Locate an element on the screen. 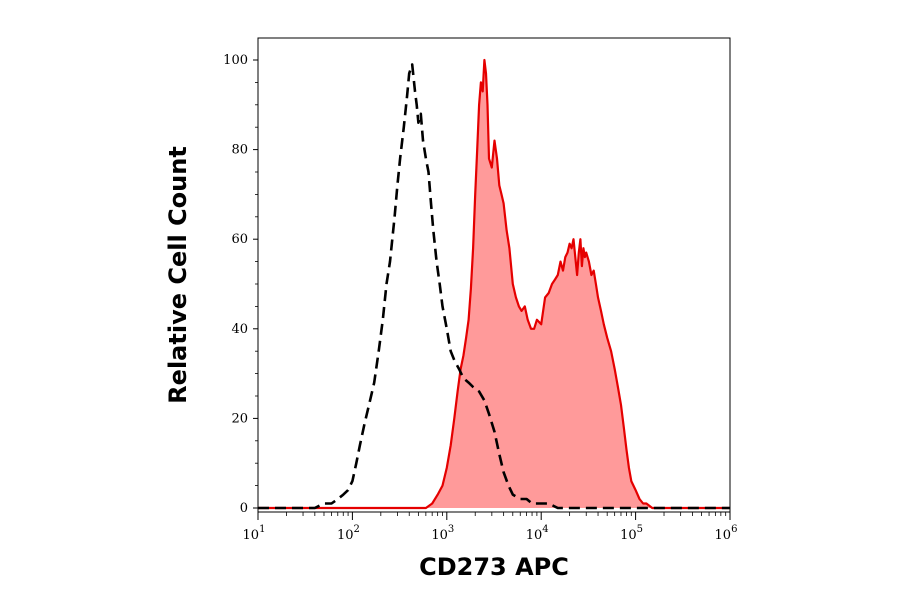 The height and width of the screenshot is (594, 900). x-tick-label: 10⁵ is located at coordinates (631, 533).